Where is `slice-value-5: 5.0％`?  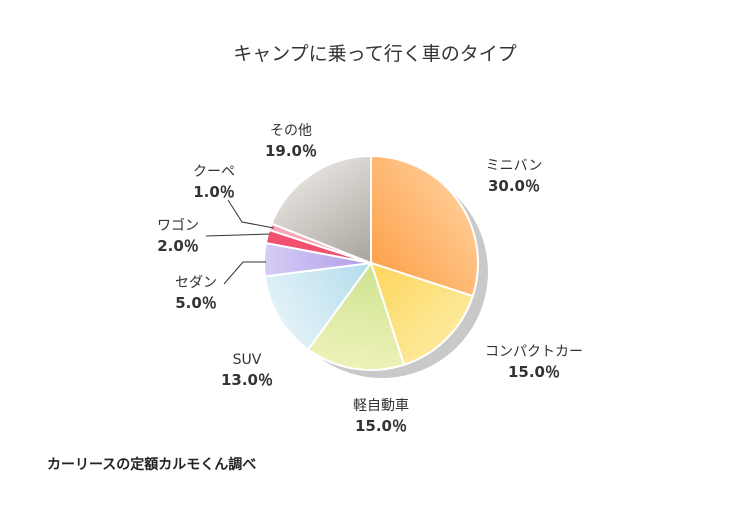 slice-value-5: 5.0％ is located at coordinates (196, 303).